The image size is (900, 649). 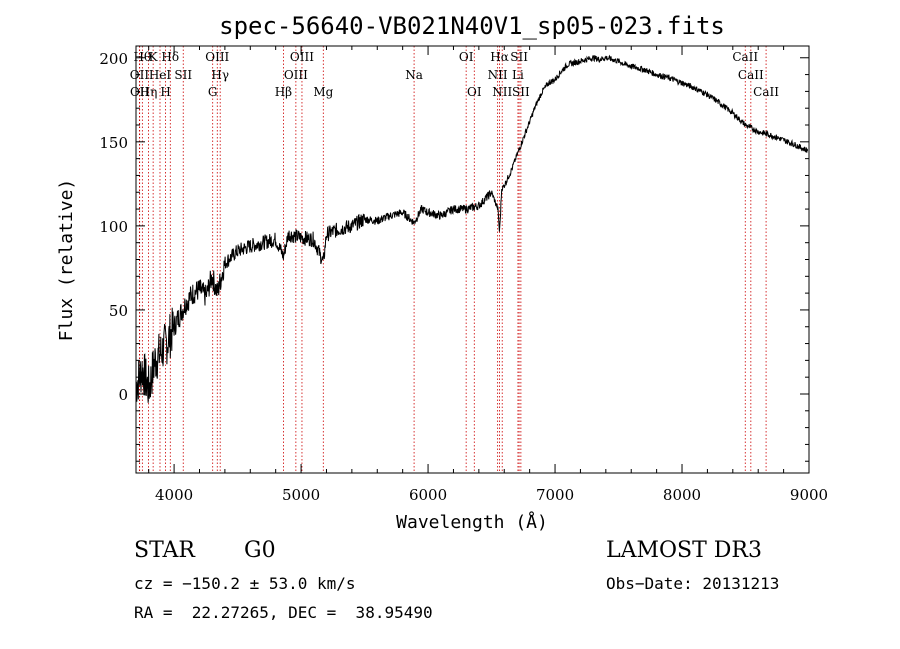 What do you see at coordinates (301, 495) in the screenshot?
I see `x-tick-label-1: 5000` at bounding box center [301, 495].